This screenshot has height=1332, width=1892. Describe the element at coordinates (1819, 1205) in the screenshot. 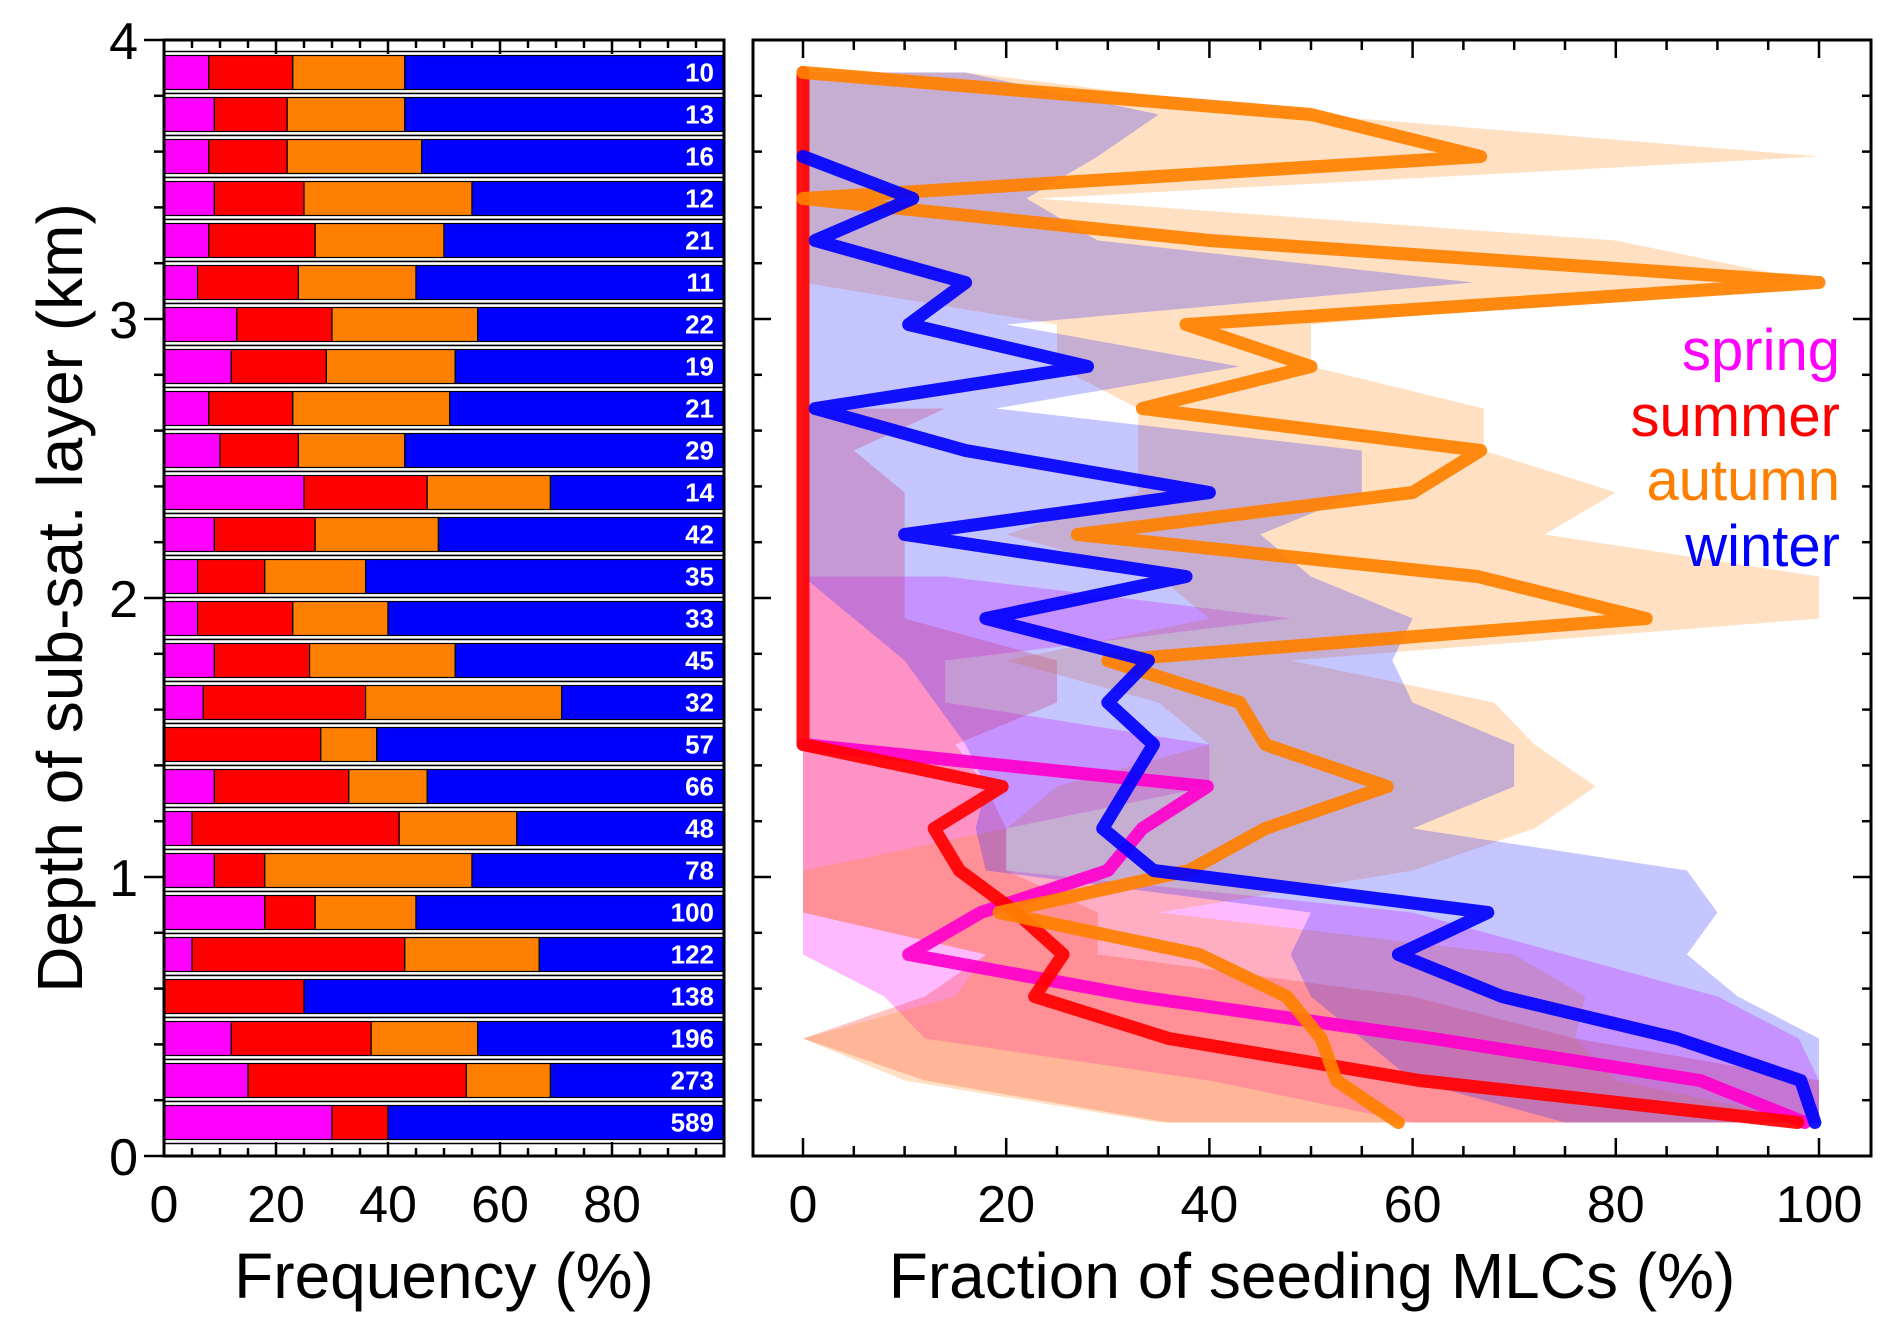

I see `x-tick-label: 100` at that location.